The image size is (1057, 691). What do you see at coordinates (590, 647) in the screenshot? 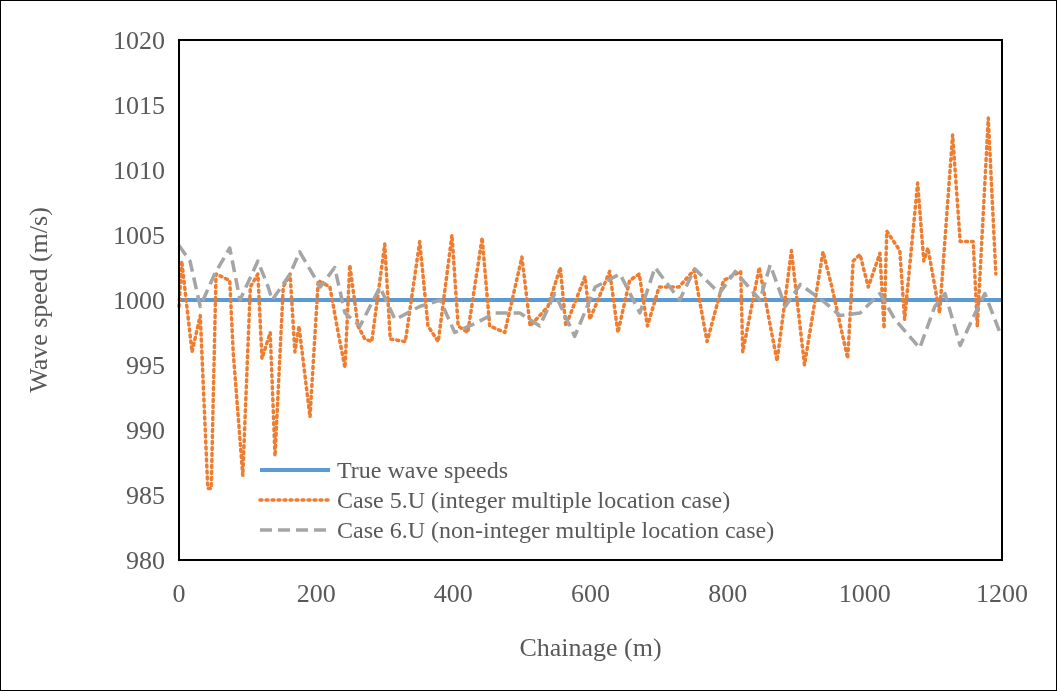
I see `x-axis-title: Chainage (m)` at bounding box center [590, 647].